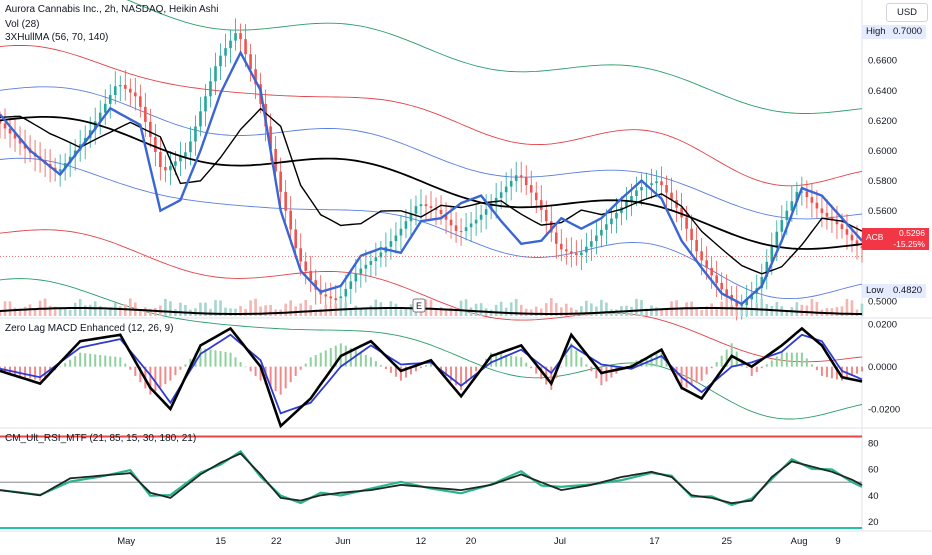  Describe the element at coordinates (882, 91) in the screenshot. I see `price-tick-label: 0.6400` at that location.